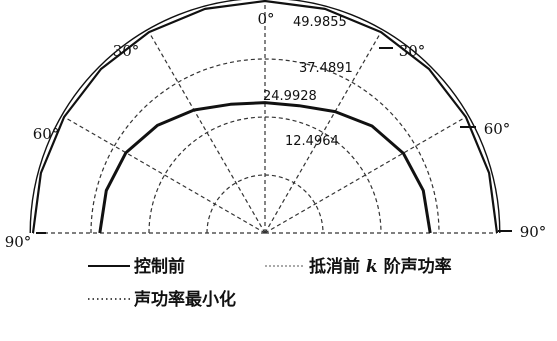 The width and height of the screenshot is (557, 341). I want to click on angle-tick-30-right: 30°, so click(412, 51).